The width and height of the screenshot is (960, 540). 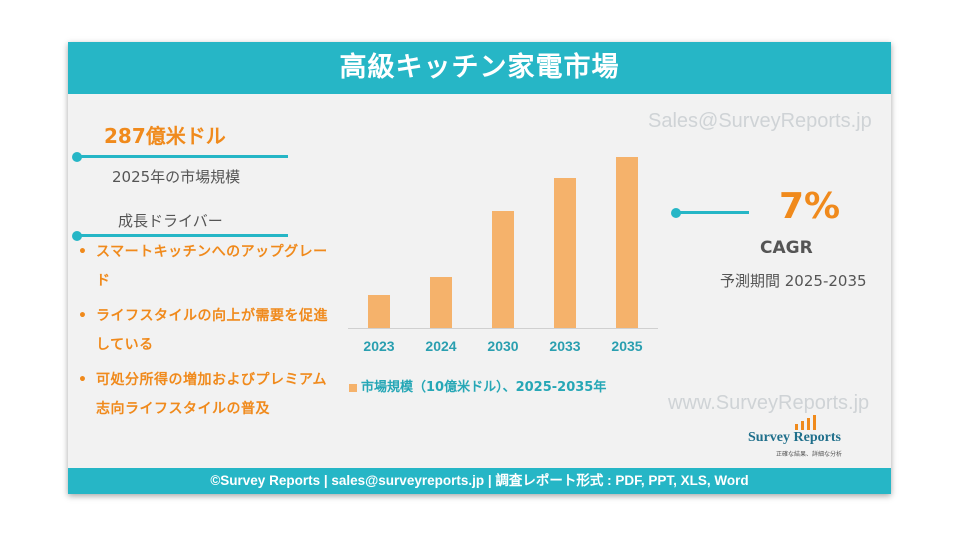 What do you see at coordinates (176, 177) in the screenshot?
I see `market-size-label: 2025年の市場規模` at bounding box center [176, 177].